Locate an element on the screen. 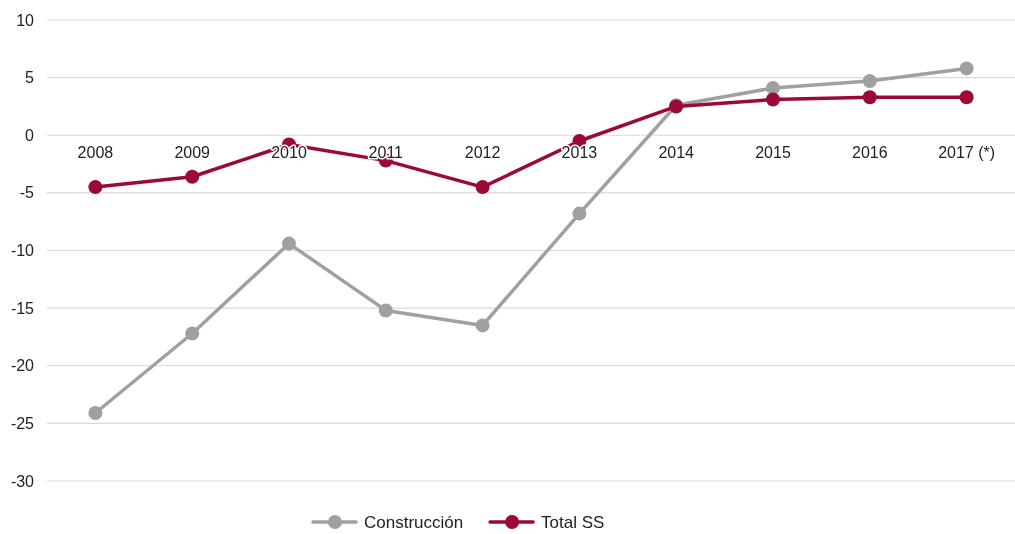 This screenshot has width=1015, height=534. y-tick-label: 10 is located at coordinates (25, 20).